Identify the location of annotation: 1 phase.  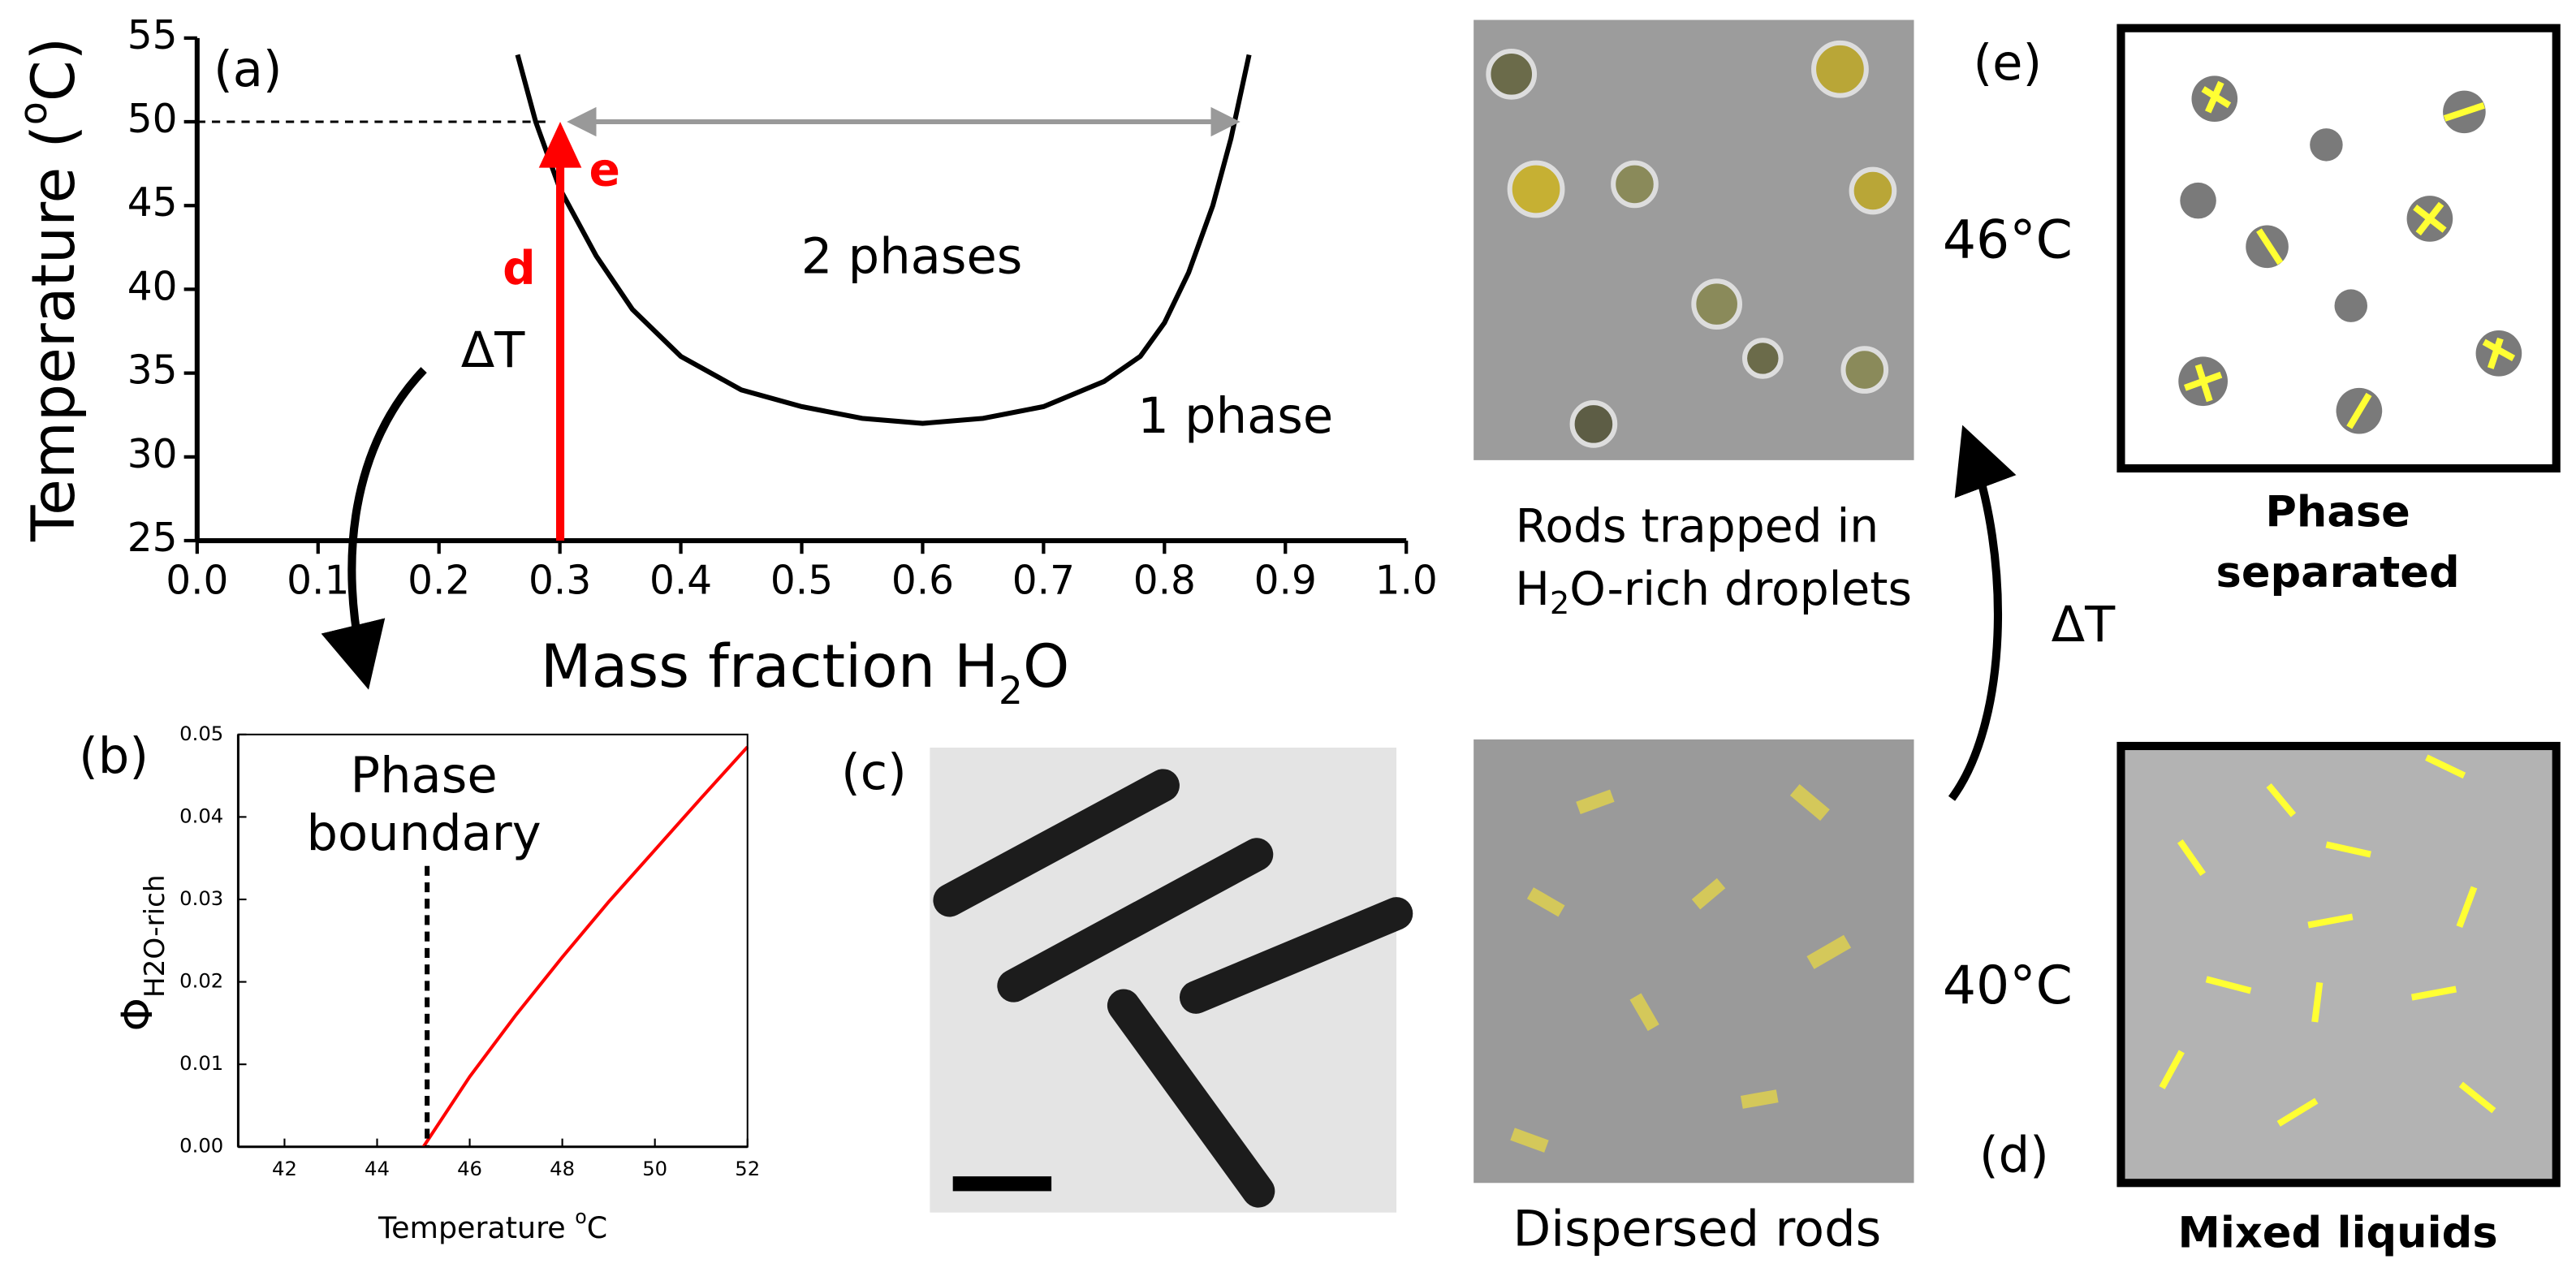
(1235, 417).